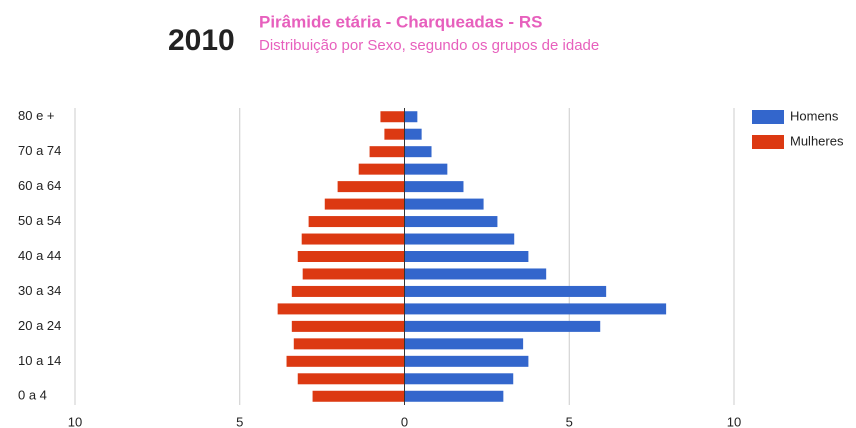  What do you see at coordinates (36, 115) in the screenshot?
I see `y-tick-label: 80 e +` at bounding box center [36, 115].